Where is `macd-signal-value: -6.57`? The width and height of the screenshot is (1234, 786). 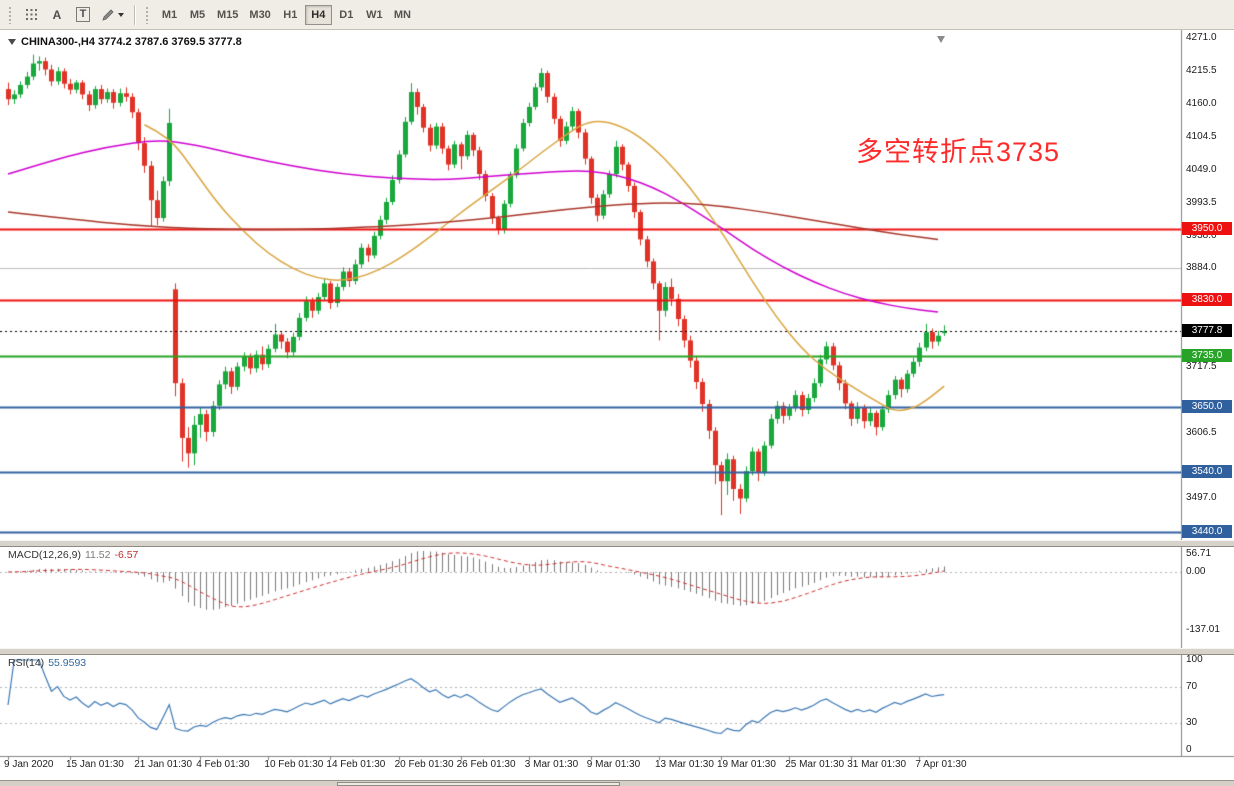
macd-signal-value: -6.57 is located at coordinates (126, 555).